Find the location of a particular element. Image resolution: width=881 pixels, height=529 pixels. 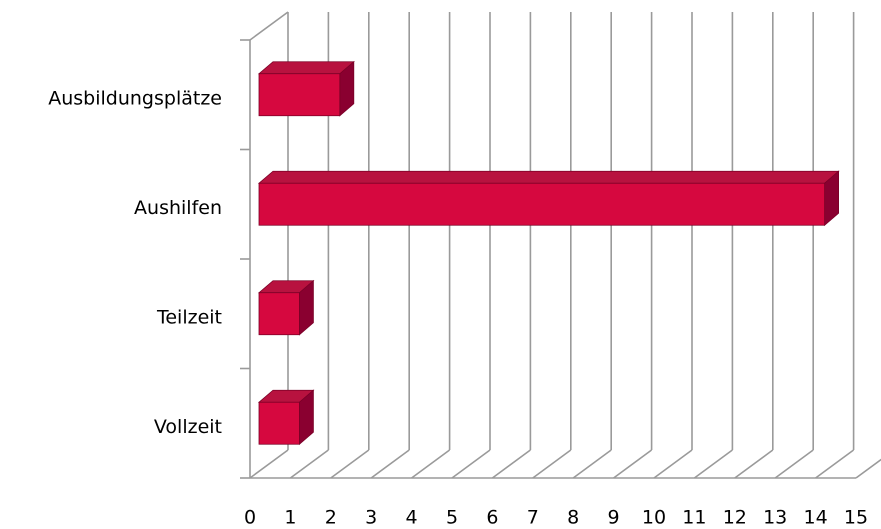

x-tick-label: 7 is located at coordinates (533, 518).